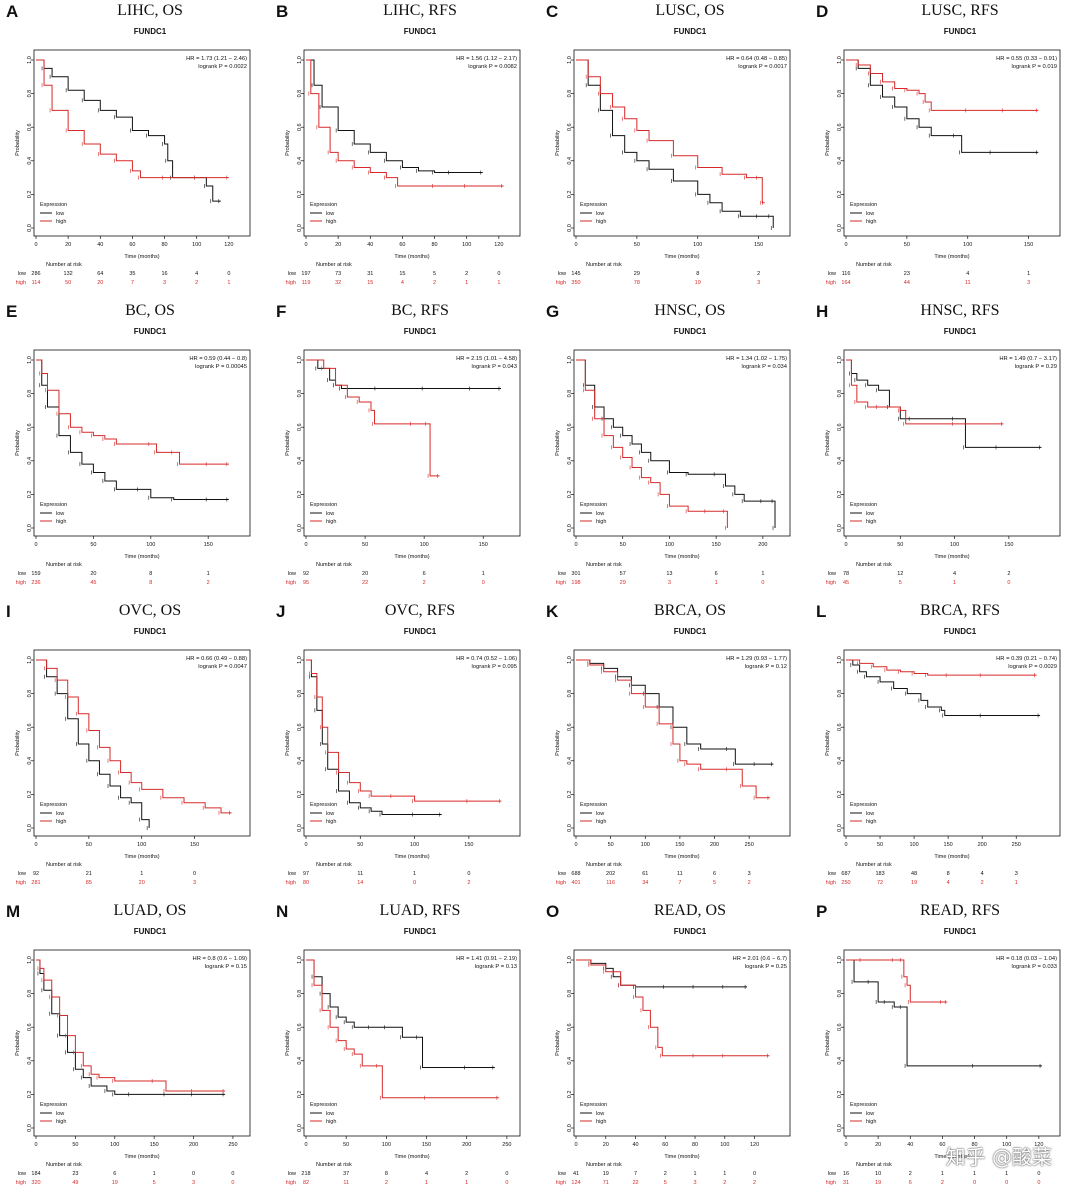  Describe the element at coordinates (637, 274) in the screenshot. I see `risk-count-low: 29` at that location.